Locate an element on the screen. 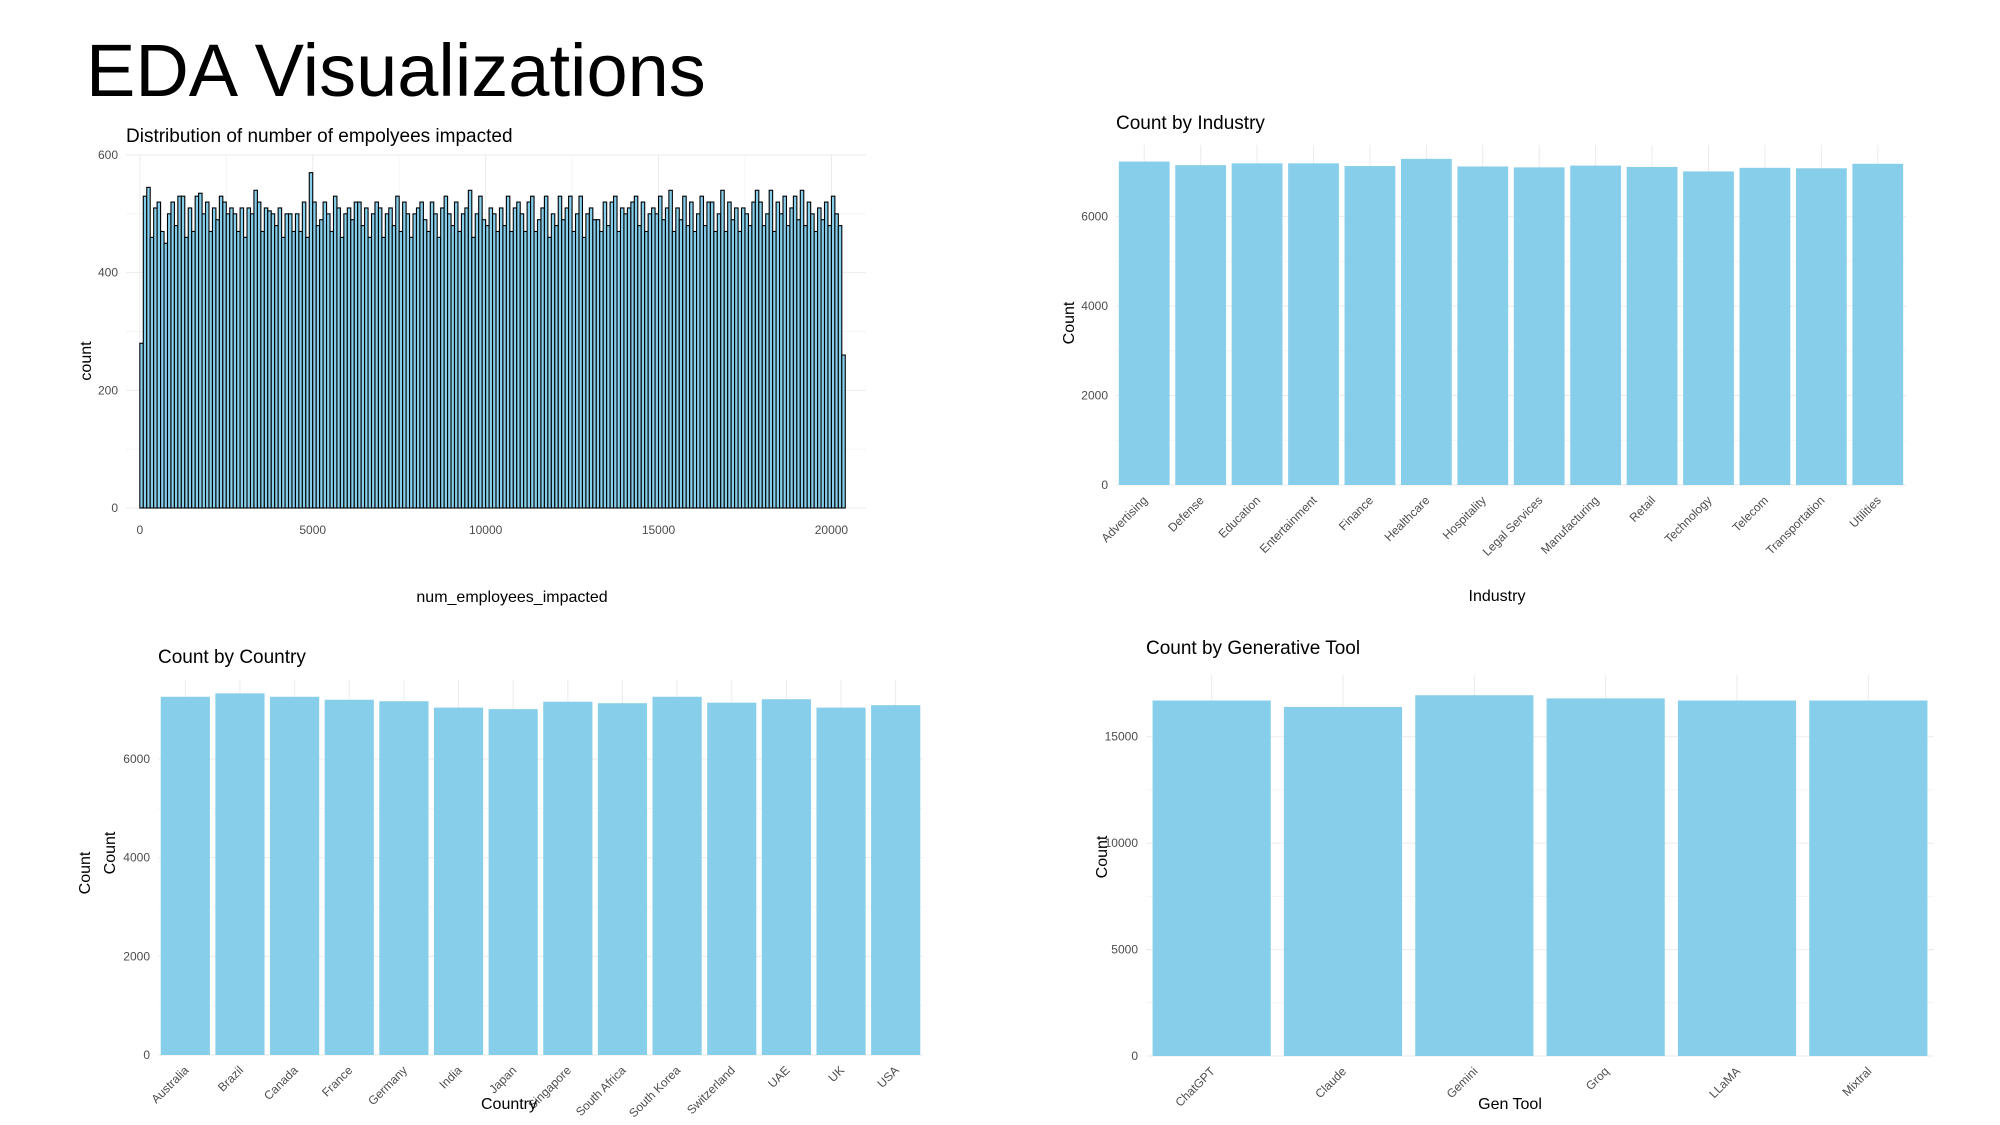 Image resolution: width=2000 pixels, height=1125 pixels. histogram-bar is located at coordinates (843, 431).